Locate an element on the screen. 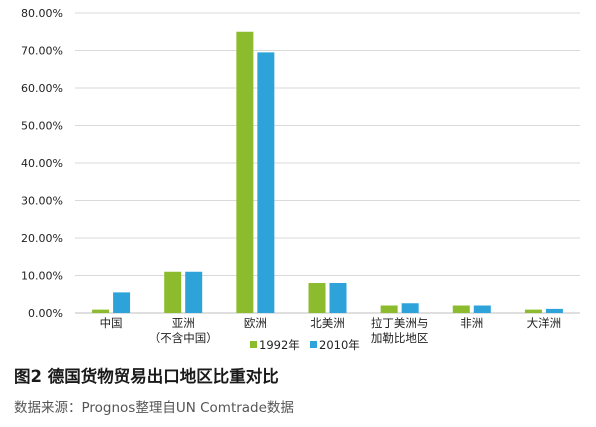 This screenshot has height=427, width=596. y-tick-label: 30.00% is located at coordinates (42, 201).